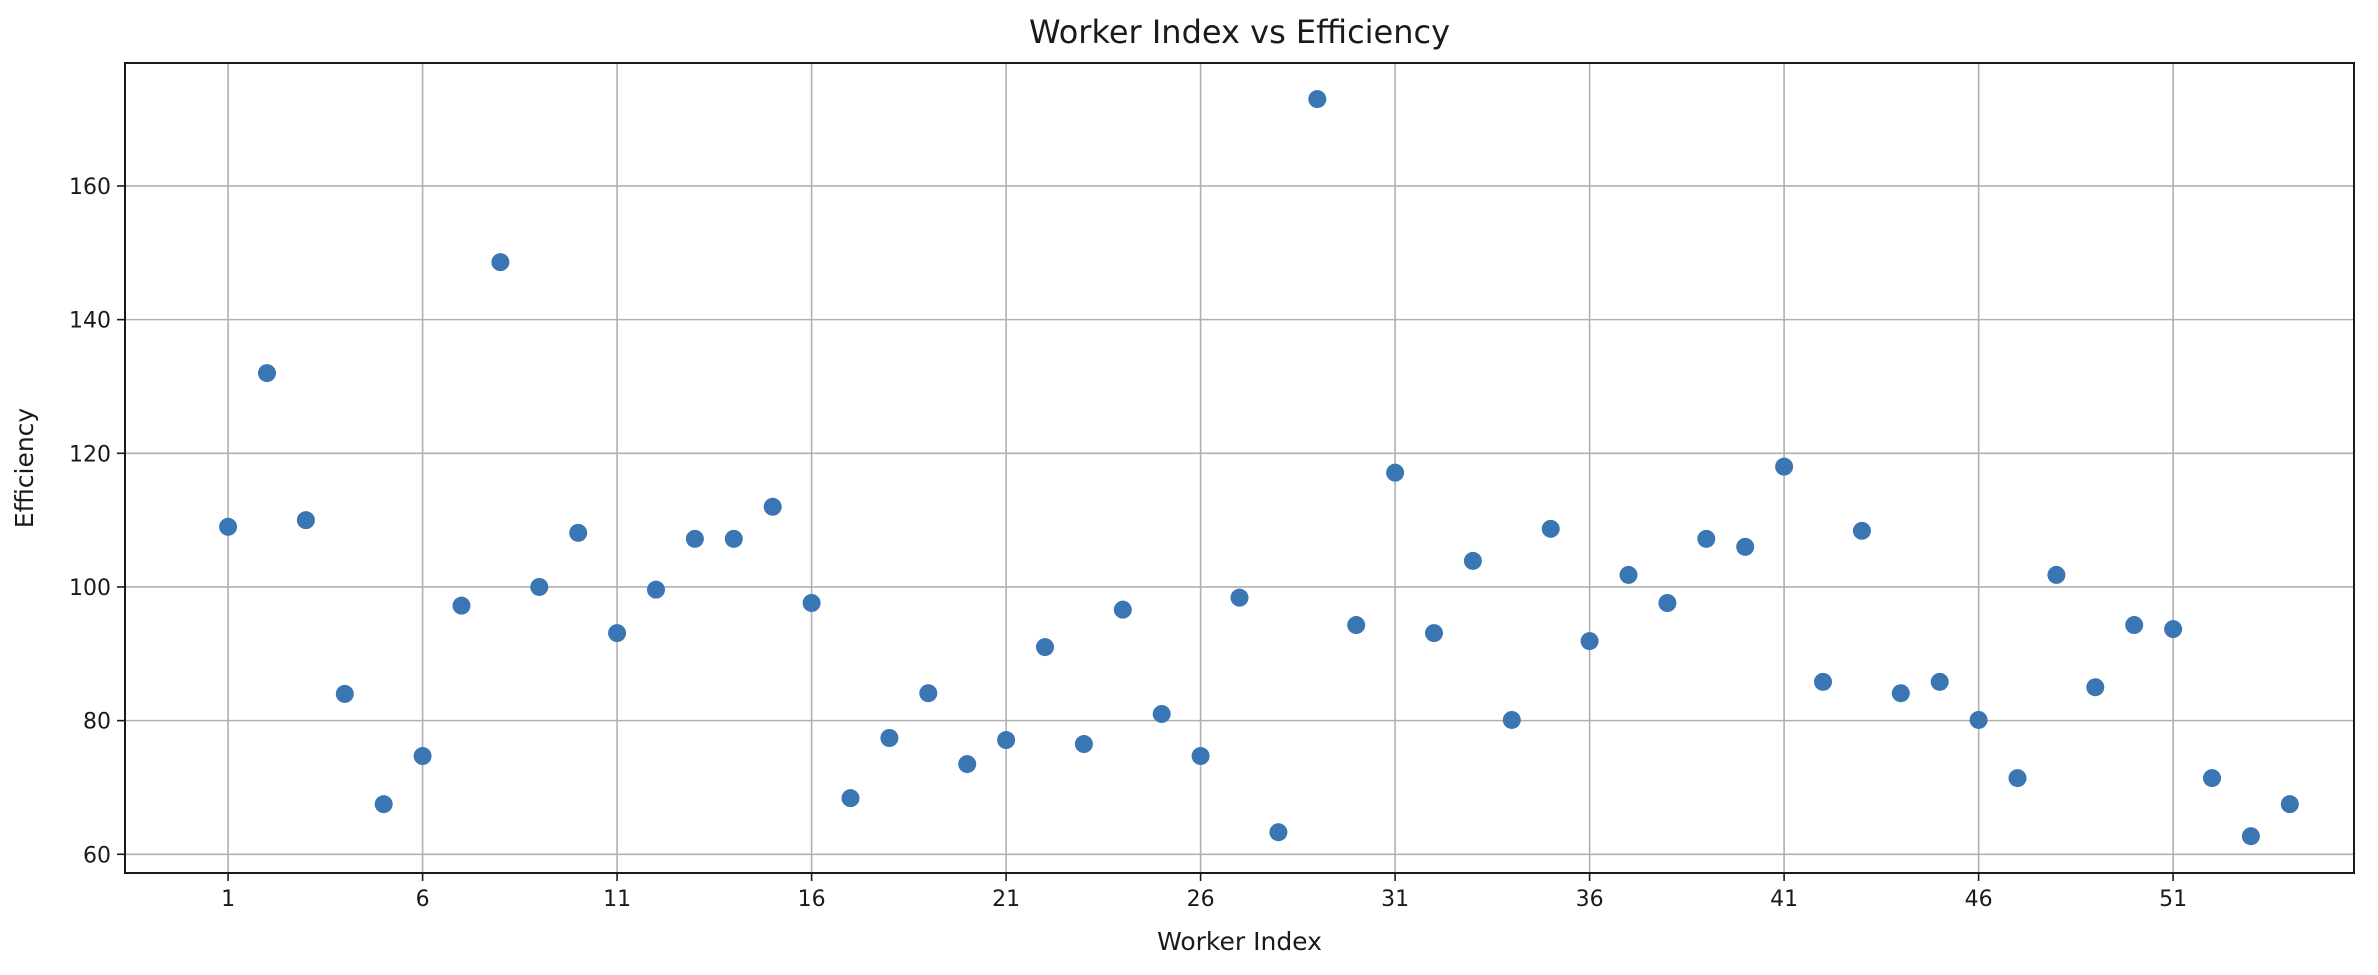 The image size is (2378, 975). Describe the element at coordinates (812, 899) in the screenshot. I see `x-tick-label: 16` at that location.